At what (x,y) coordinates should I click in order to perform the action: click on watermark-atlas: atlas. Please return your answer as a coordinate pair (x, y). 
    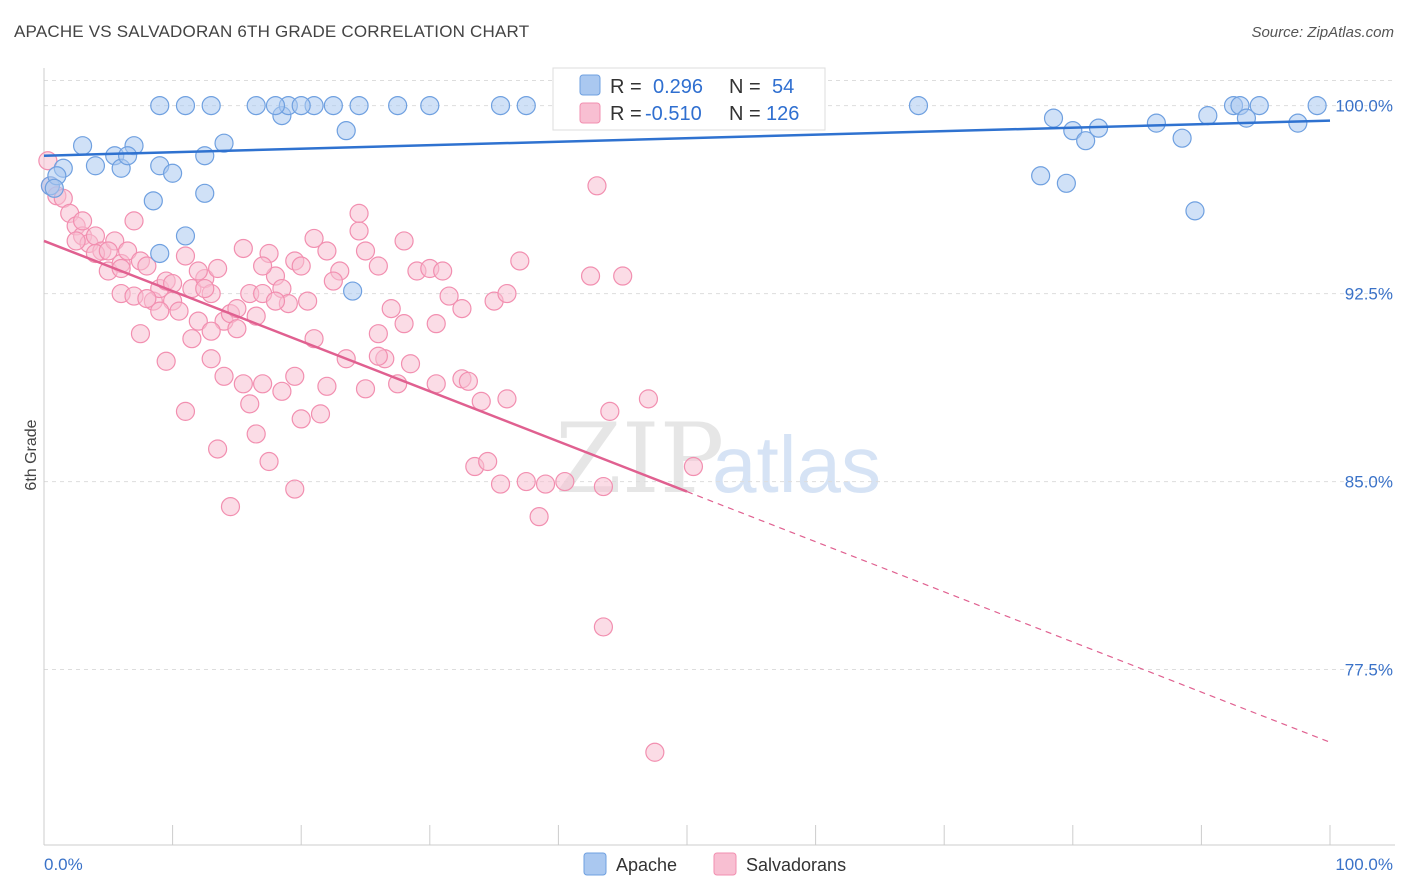
    Looking at the image, I should click on (796, 464).